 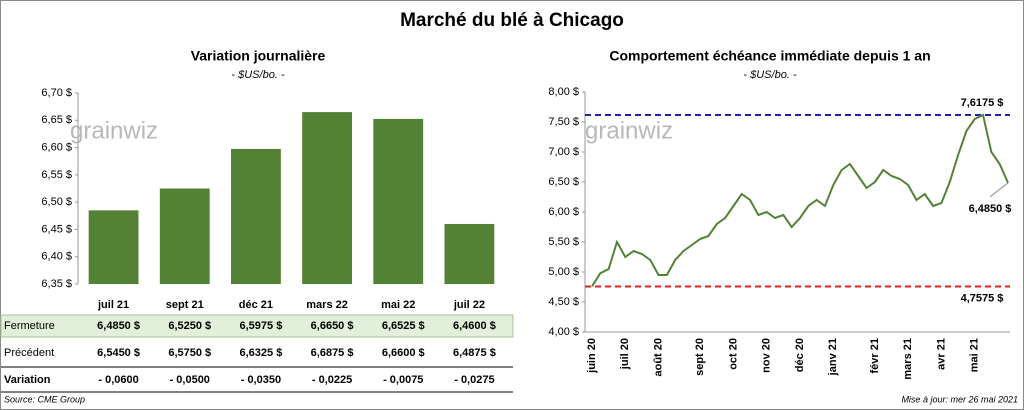 What do you see at coordinates (474, 353) in the screenshot?
I see `table-cell: 6,4875 $` at bounding box center [474, 353].